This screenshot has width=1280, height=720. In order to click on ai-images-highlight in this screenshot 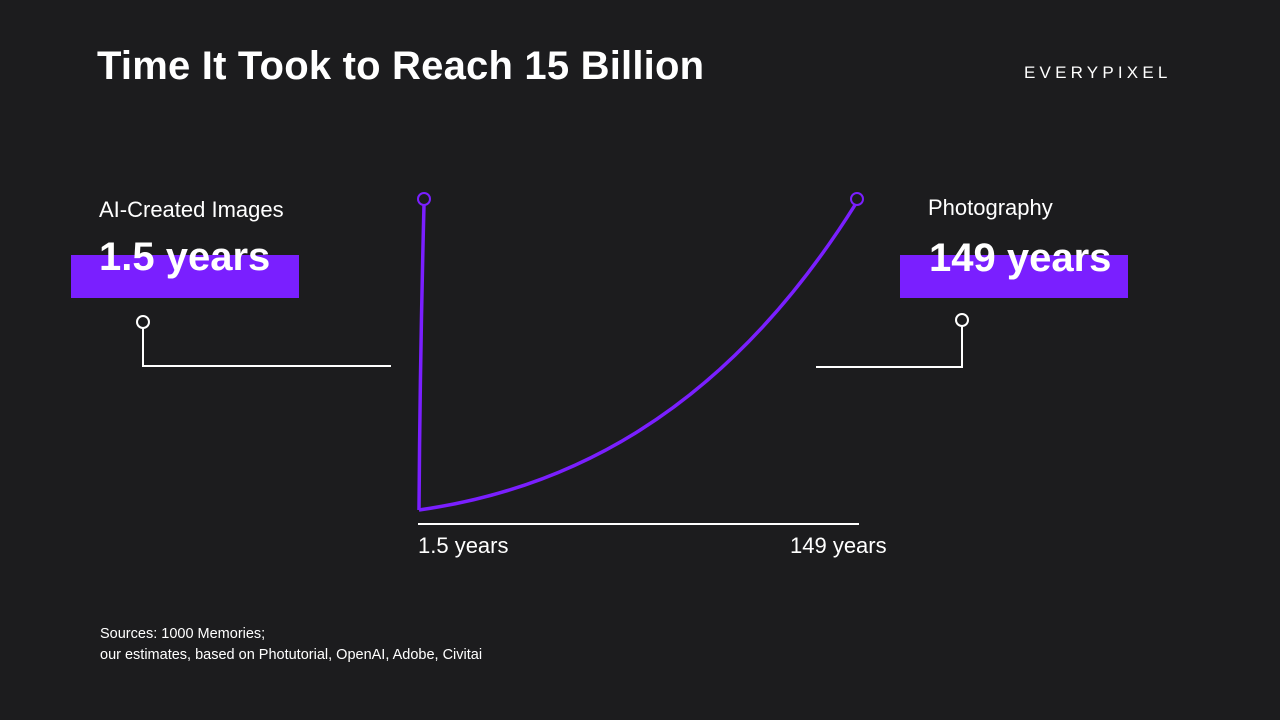, I will do `click(185, 276)`.